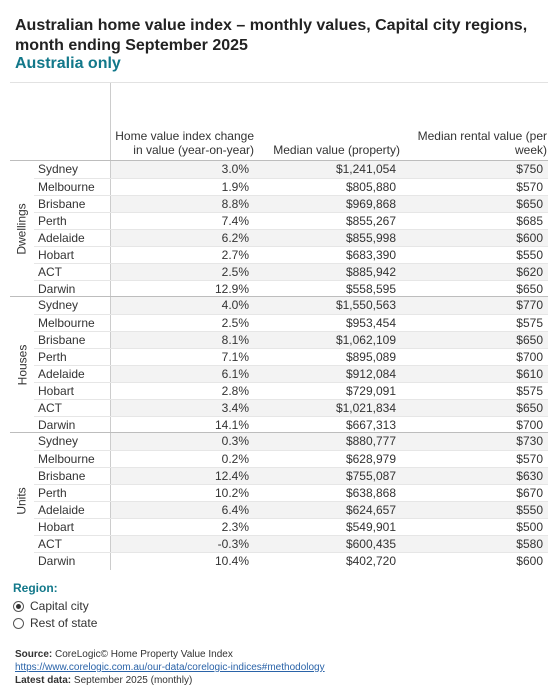 This screenshot has height=700, width=560. I want to click on radio-option-rest-of-state: Rest of state, so click(55, 623).